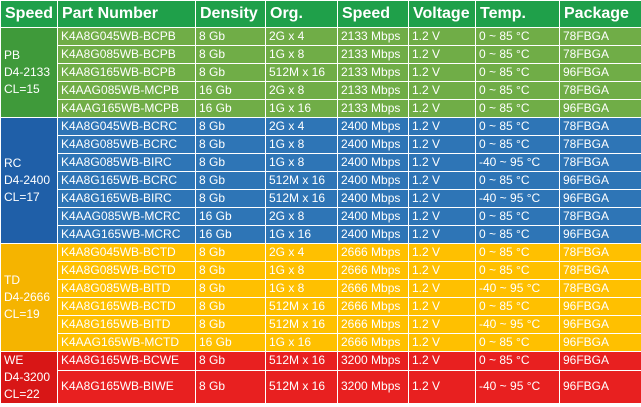 This screenshot has height=407, width=641. I want to click on part-number-cell: K4A8G045WB-BCPB, so click(126, 36).